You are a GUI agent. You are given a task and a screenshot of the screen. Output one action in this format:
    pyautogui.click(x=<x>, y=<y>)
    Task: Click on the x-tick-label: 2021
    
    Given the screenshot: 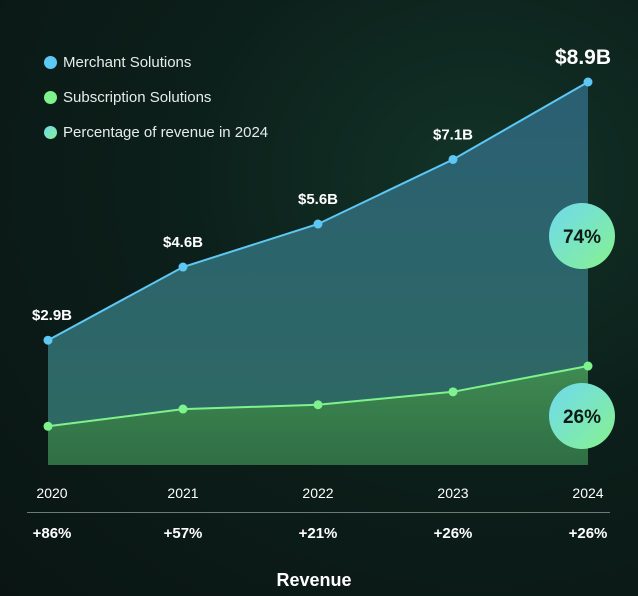 What is the action you would take?
    pyautogui.click(x=182, y=493)
    